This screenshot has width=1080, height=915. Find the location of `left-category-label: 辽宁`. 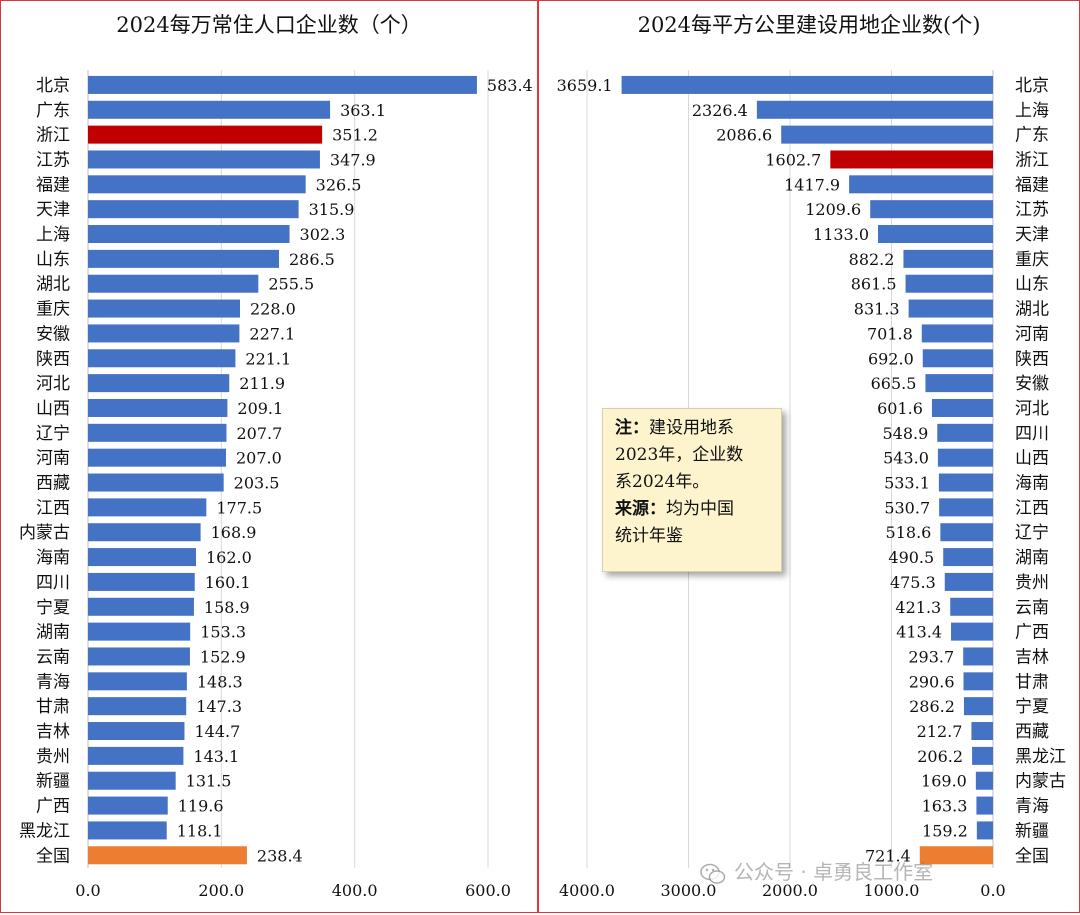

left-category-label: 辽宁 is located at coordinates (53, 434).